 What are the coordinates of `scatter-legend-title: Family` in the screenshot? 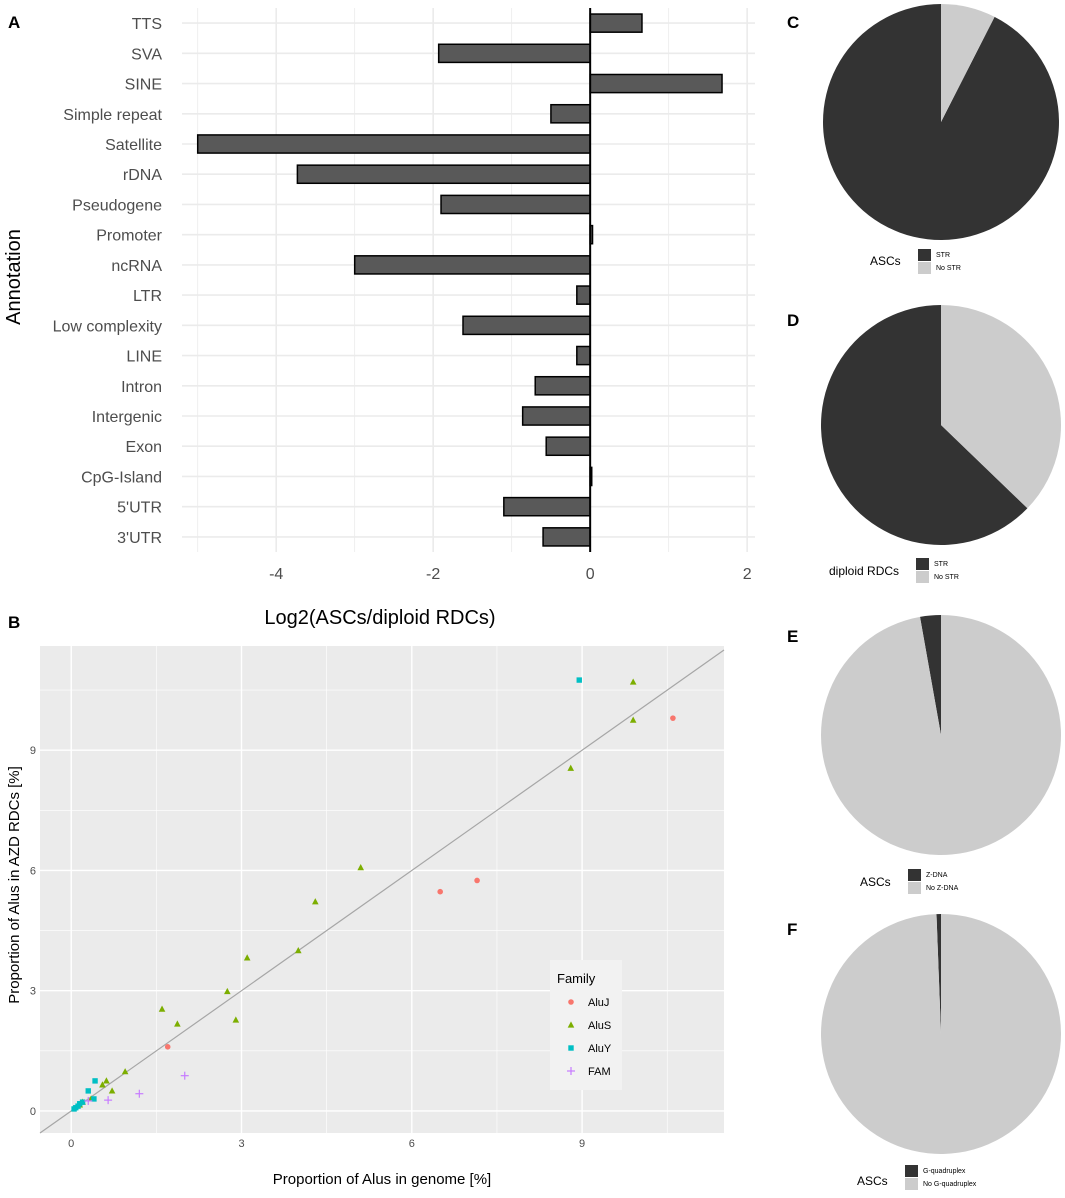 It's located at (576, 978).